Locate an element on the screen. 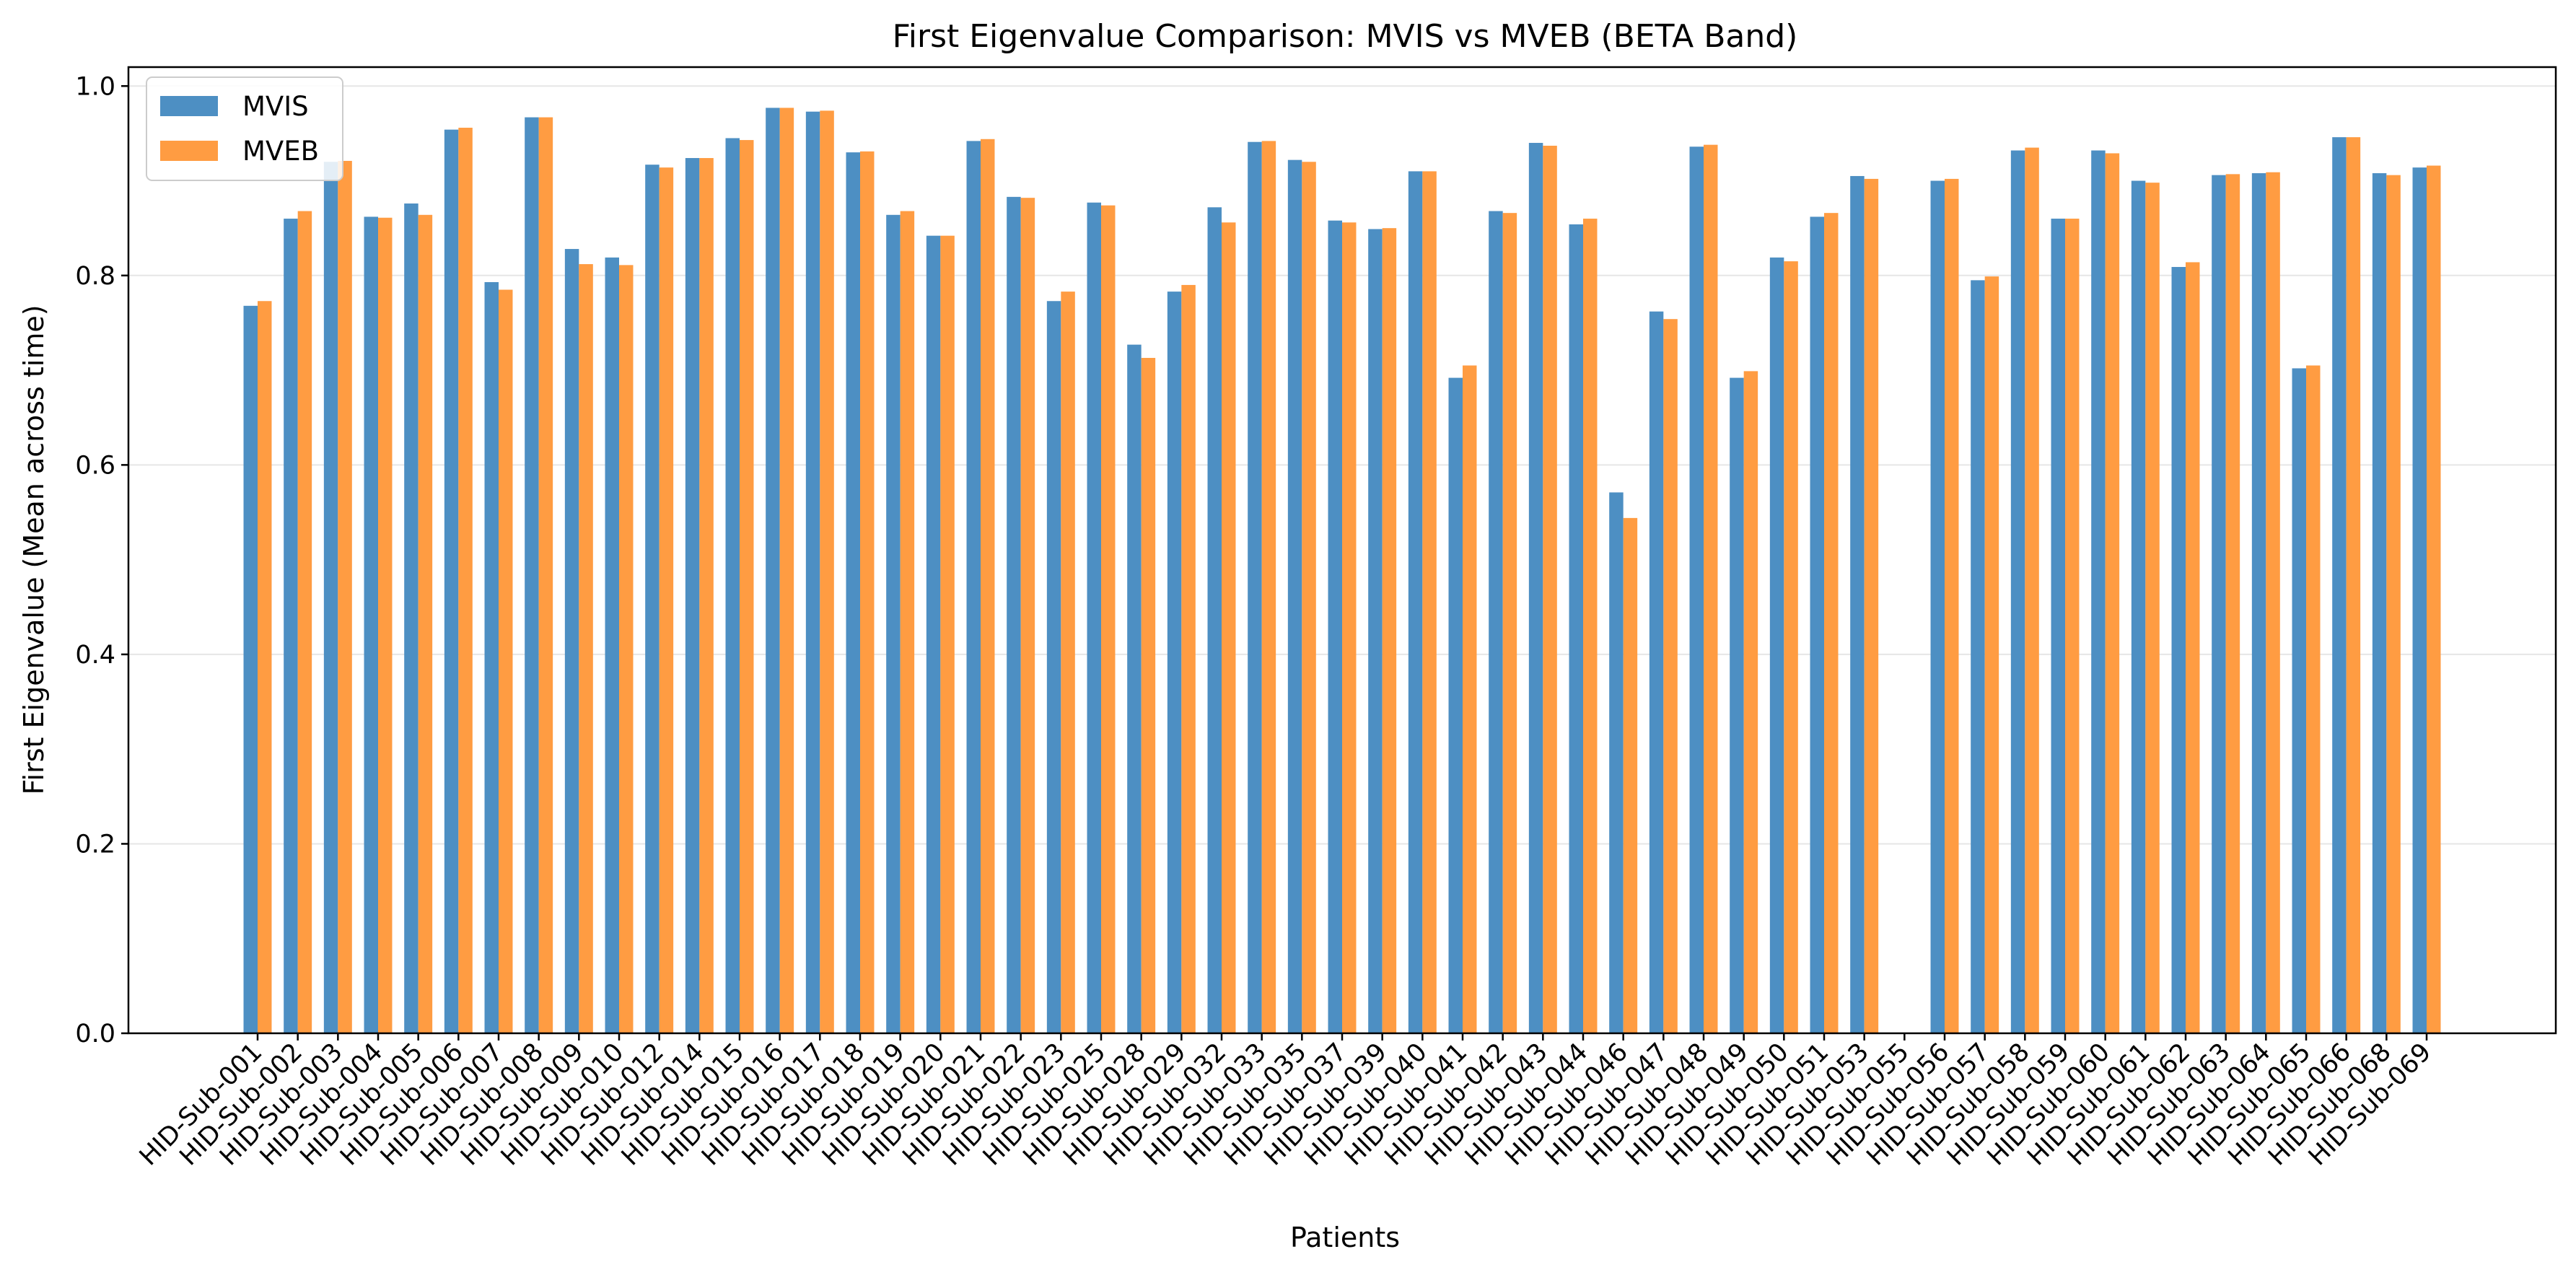 The width and height of the screenshot is (2576, 1275). y-tick-label: 0.0 is located at coordinates (95, 1034).